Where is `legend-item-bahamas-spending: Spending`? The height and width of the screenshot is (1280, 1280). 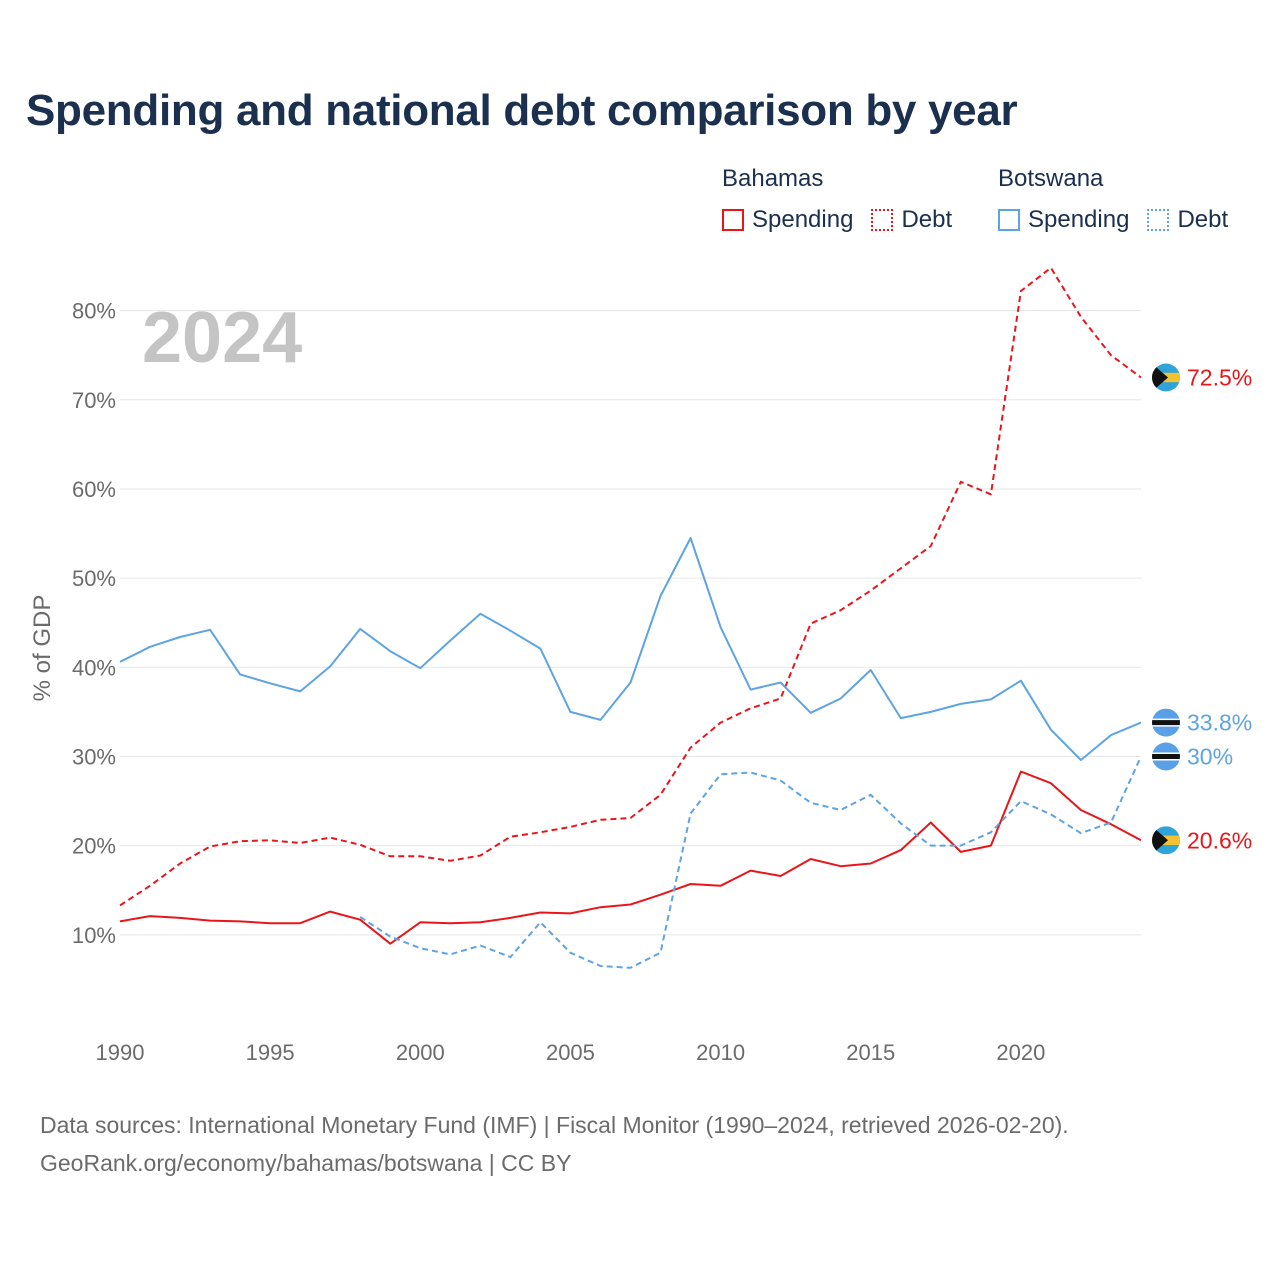 legend-item-bahamas-spending: Spending is located at coordinates (787, 220).